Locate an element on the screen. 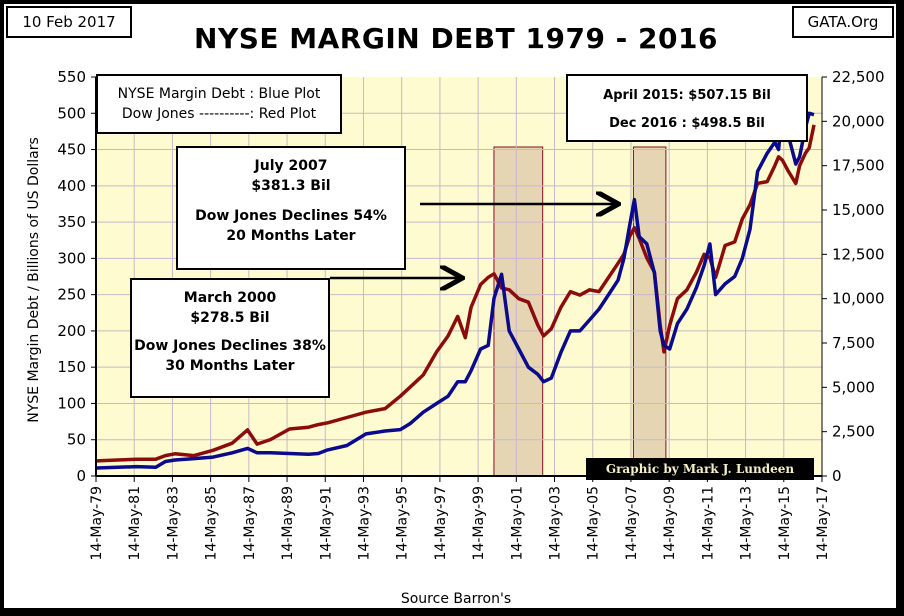 This screenshot has height=616, width=904. x-tick-label: 14-May-91 is located at coordinates (326, 523).